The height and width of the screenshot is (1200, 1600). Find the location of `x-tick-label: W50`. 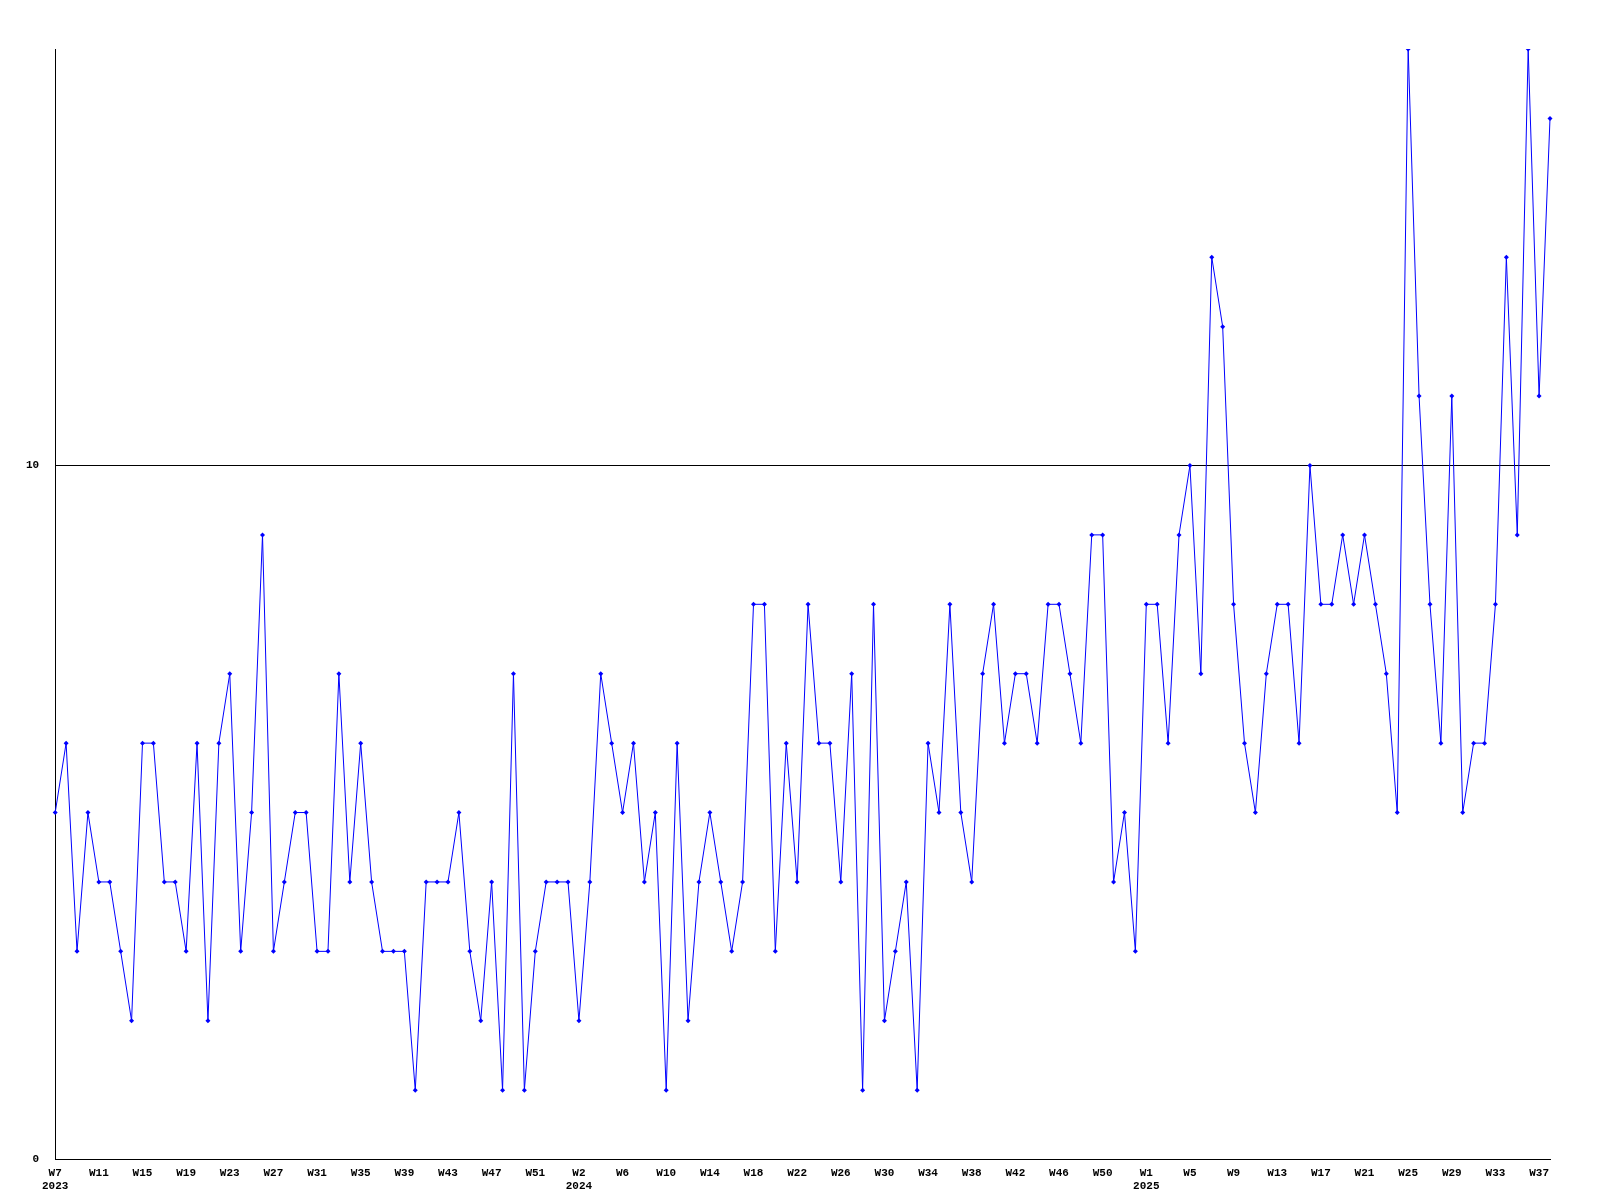

x-tick-label: W50 is located at coordinates (1102, 1172).